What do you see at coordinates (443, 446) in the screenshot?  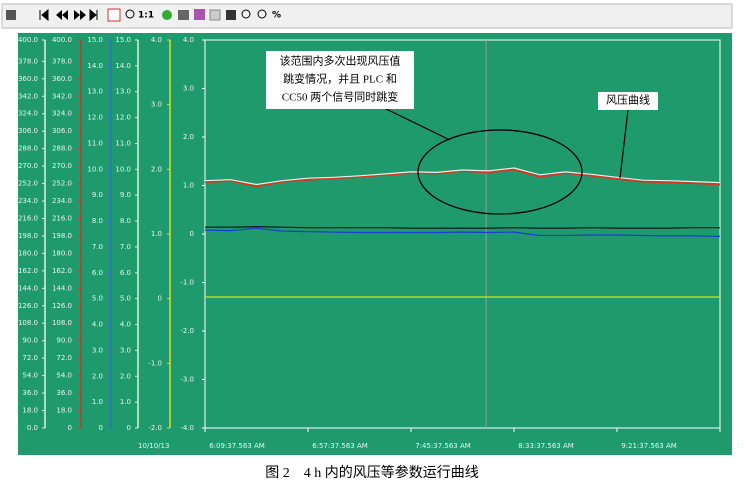 I see `x-tick-label: 7:45:37.563 AM` at bounding box center [443, 446].